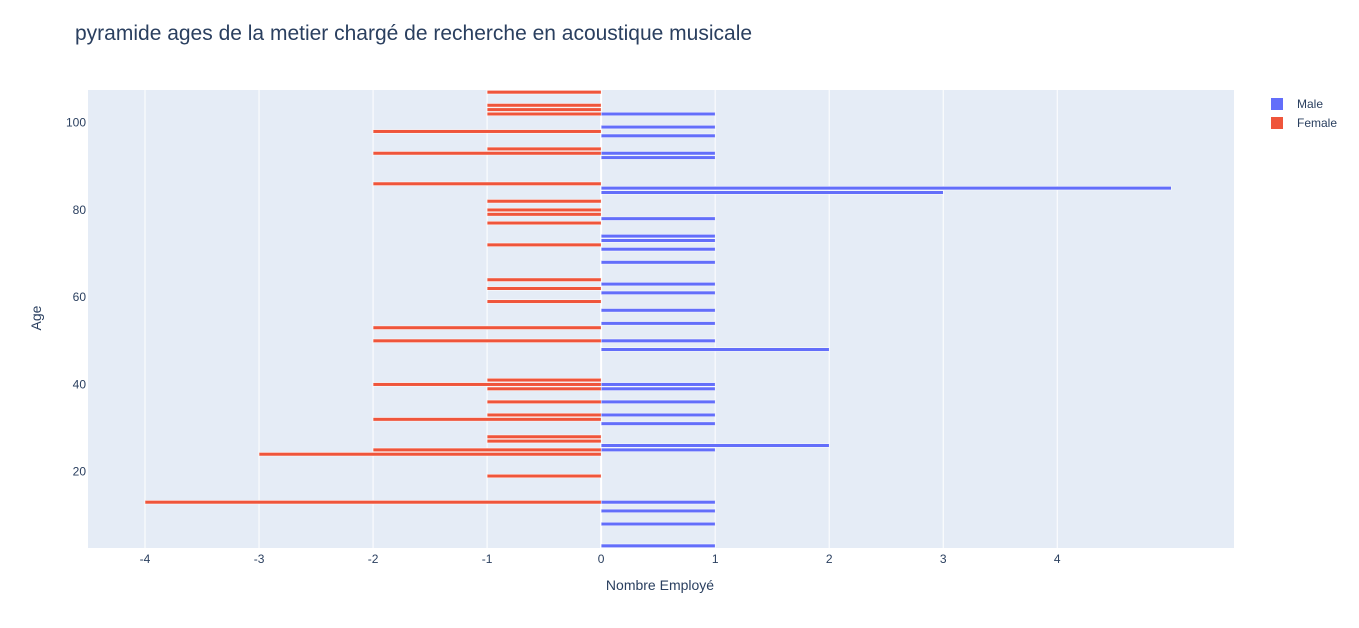 The image size is (1359, 628). I want to click on y-tick-label: 100, so click(76, 123).